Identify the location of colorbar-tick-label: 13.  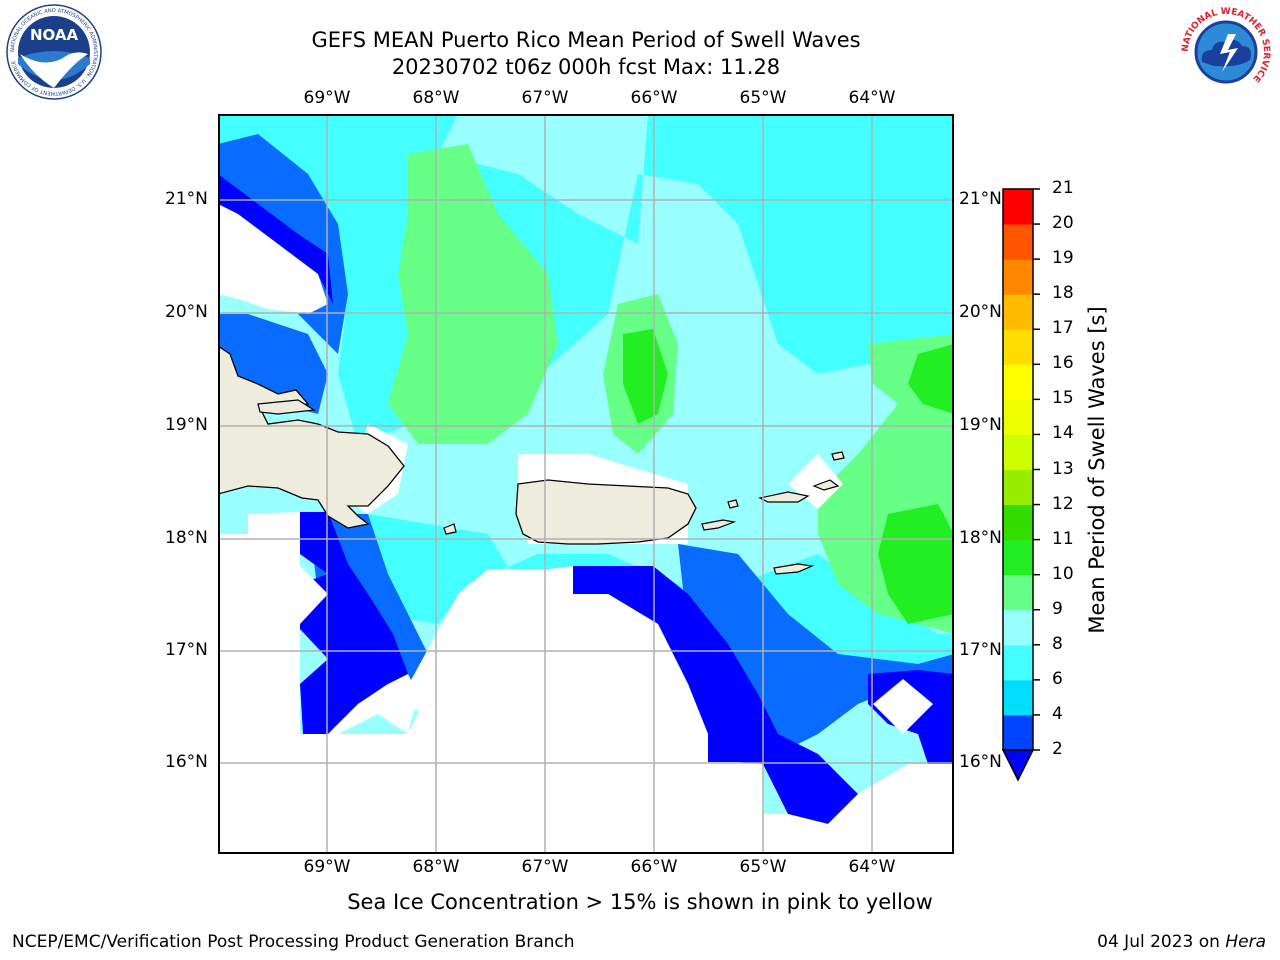
(1063, 468).